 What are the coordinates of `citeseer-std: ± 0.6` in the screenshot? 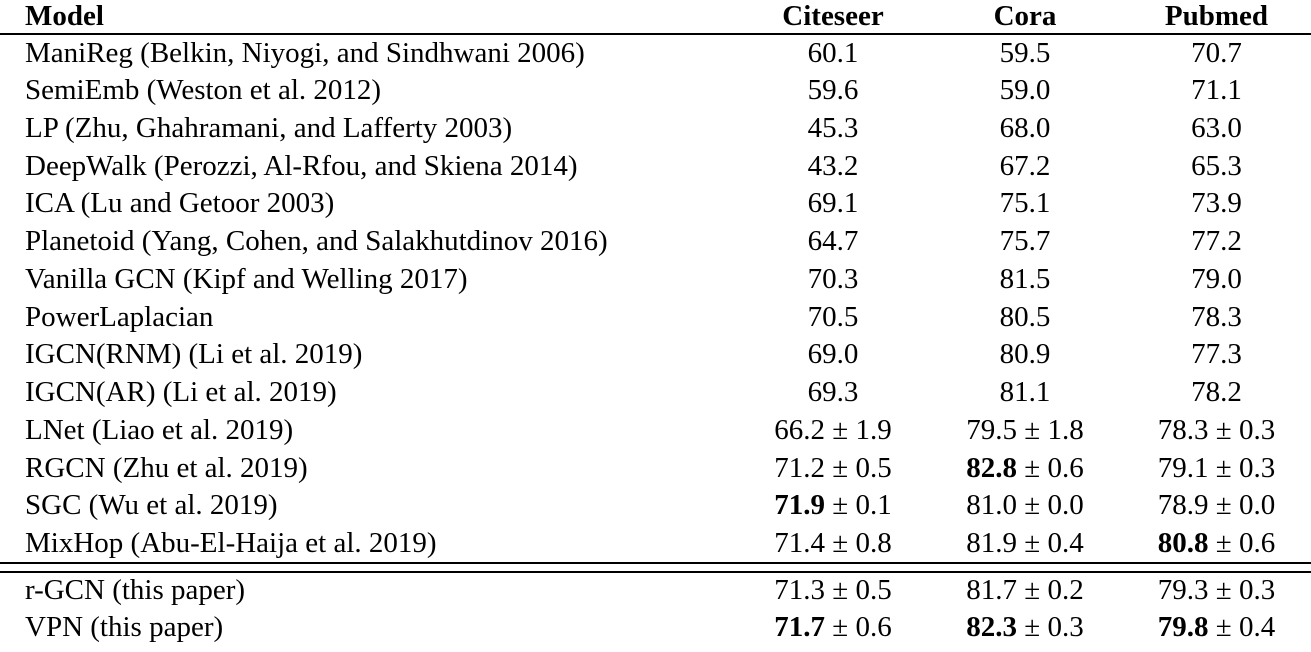 It's located at (858, 626).